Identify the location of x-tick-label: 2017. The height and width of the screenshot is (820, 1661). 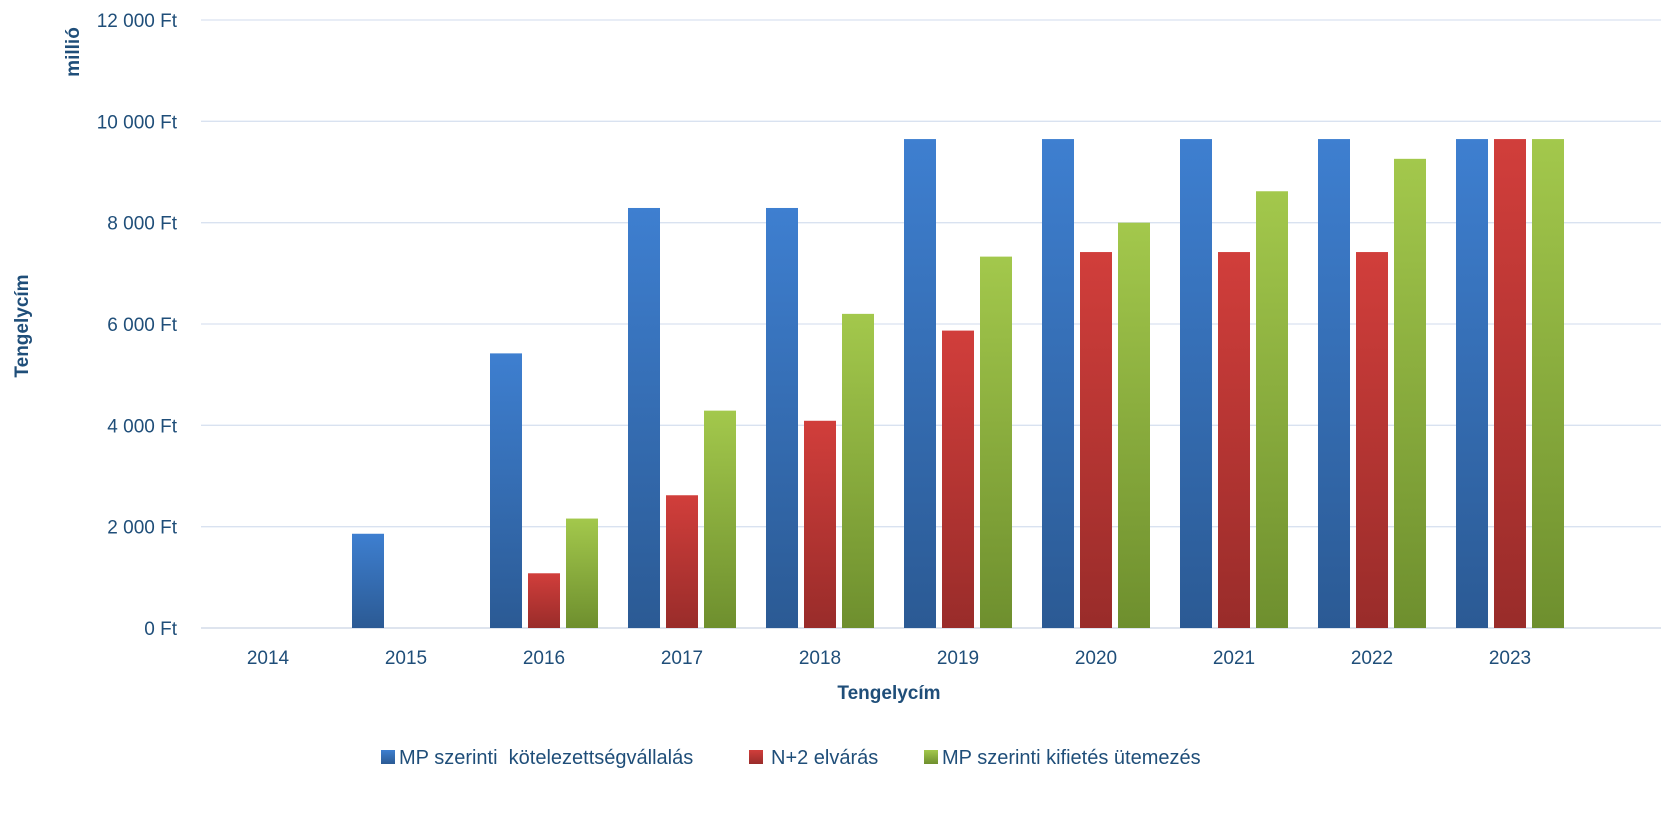
(682, 658).